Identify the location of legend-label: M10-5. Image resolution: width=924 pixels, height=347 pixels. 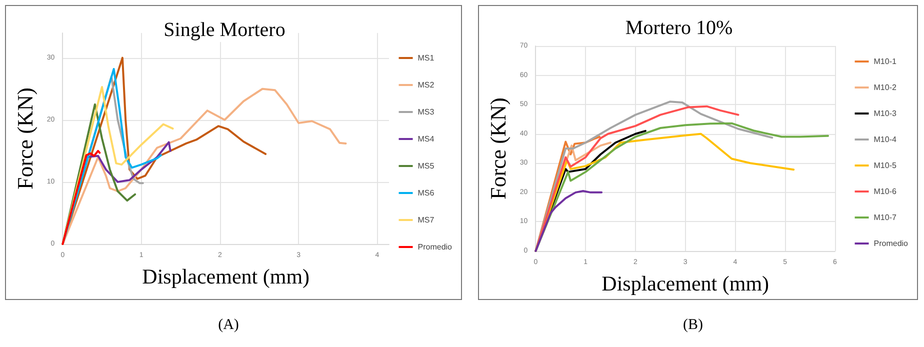
(885, 165).